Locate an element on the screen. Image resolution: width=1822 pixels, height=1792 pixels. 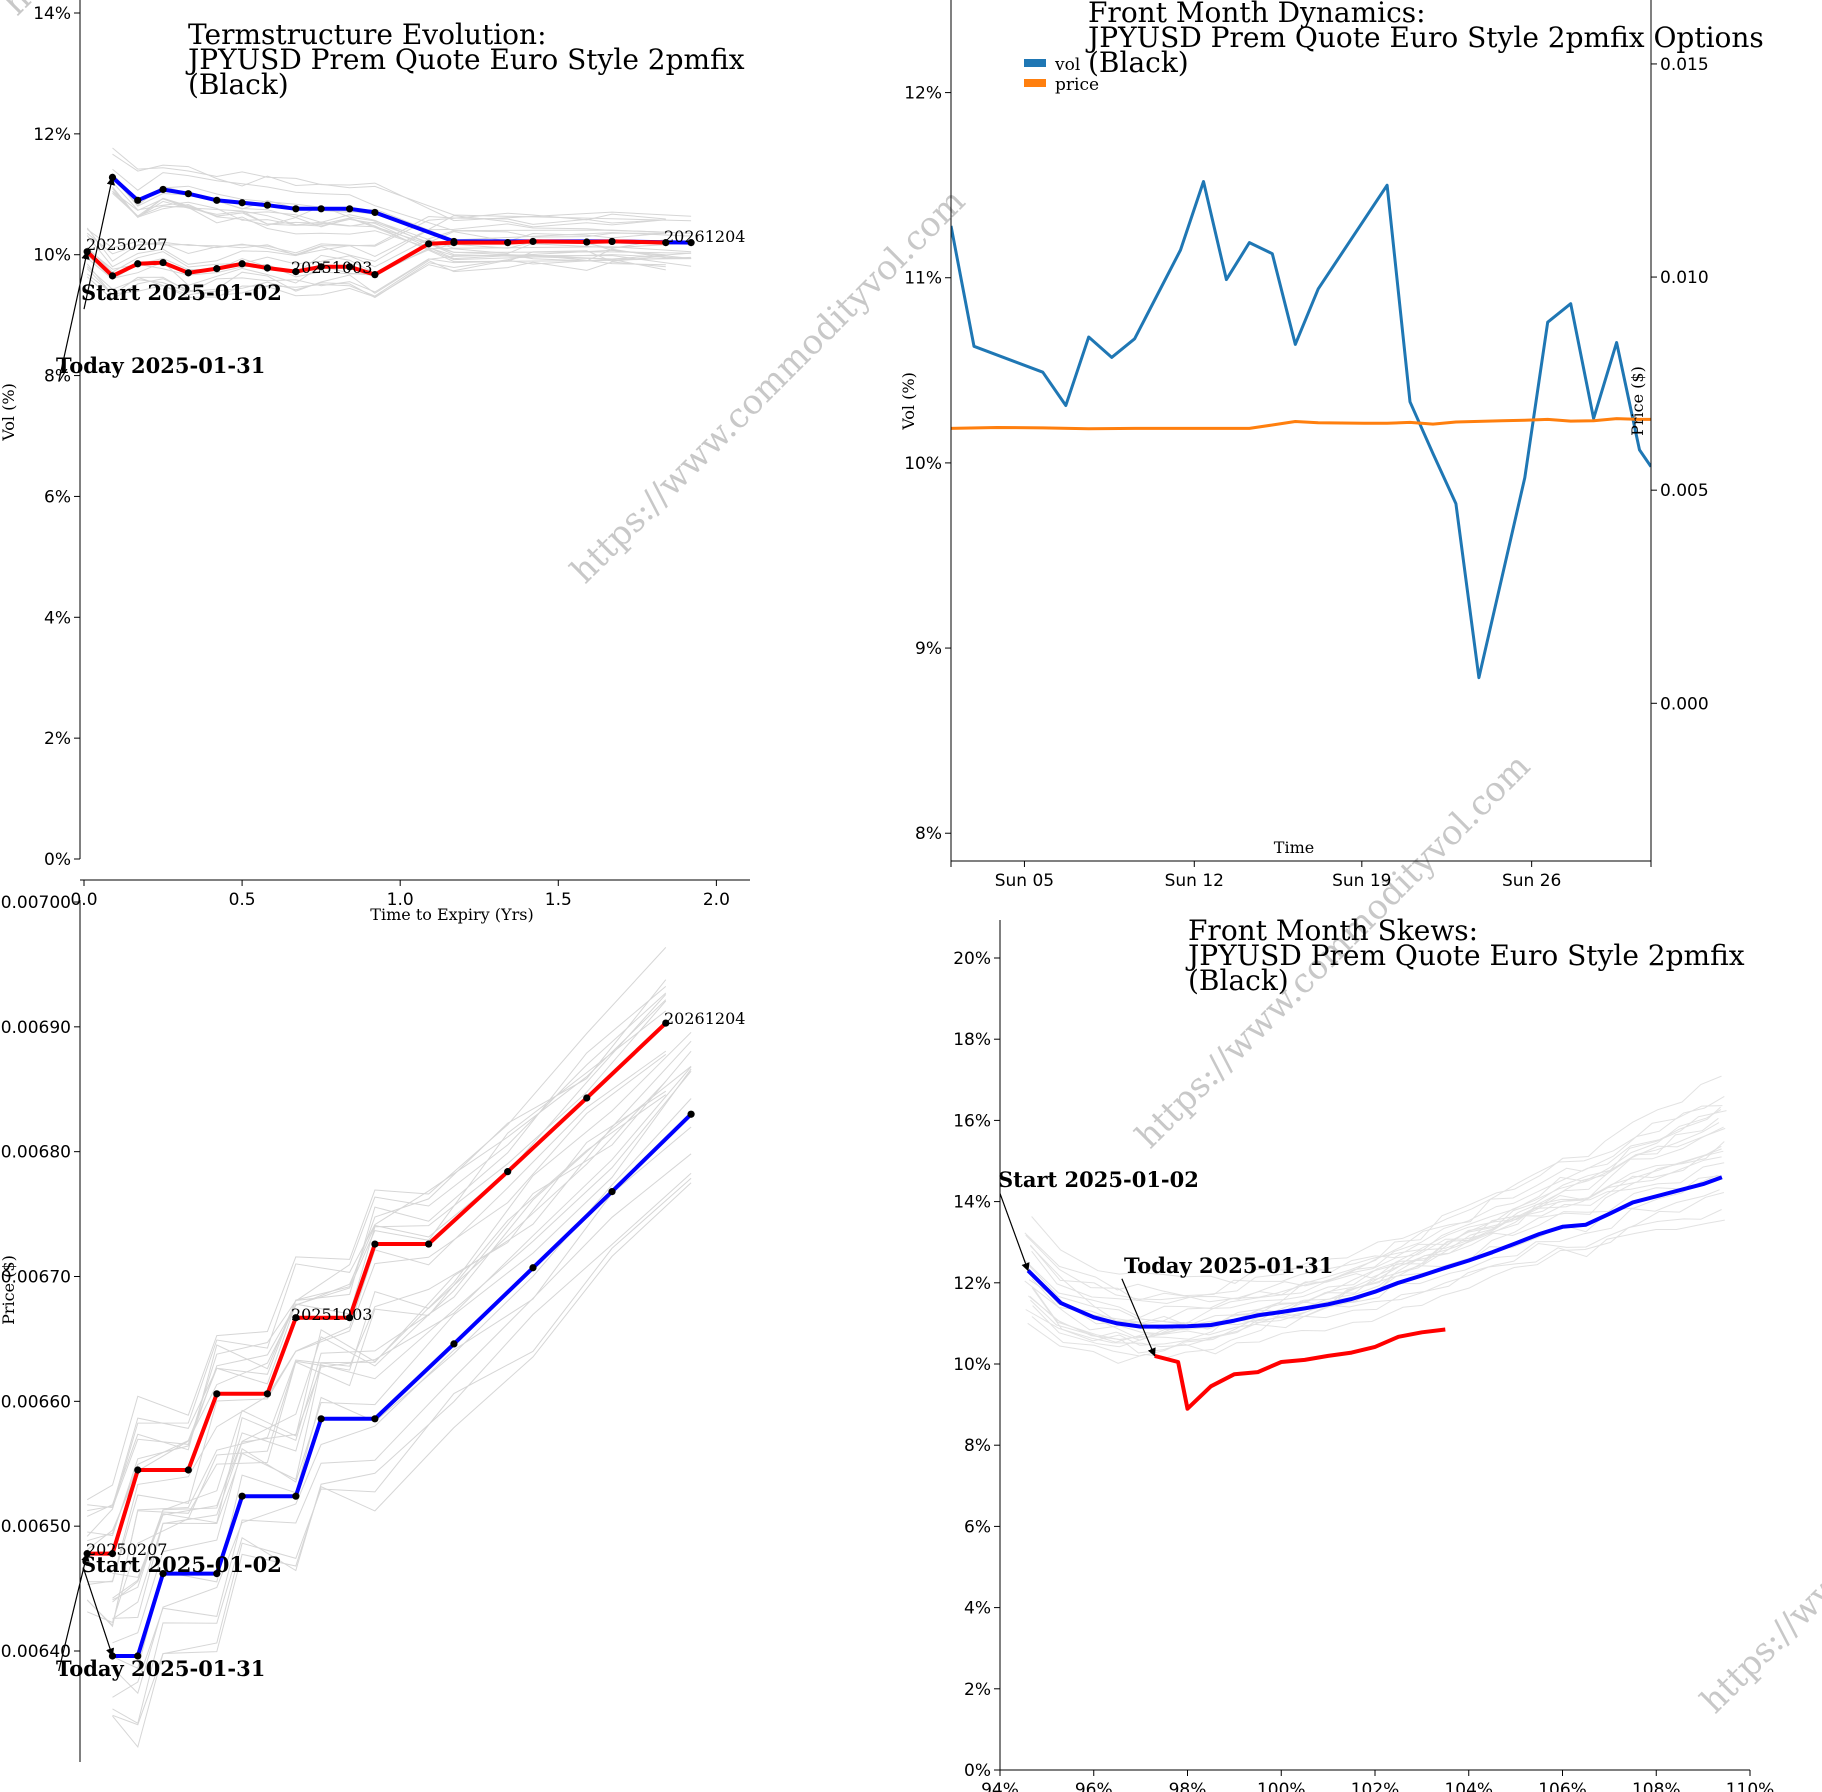
price-history-lines is located at coordinates (389, 1347).